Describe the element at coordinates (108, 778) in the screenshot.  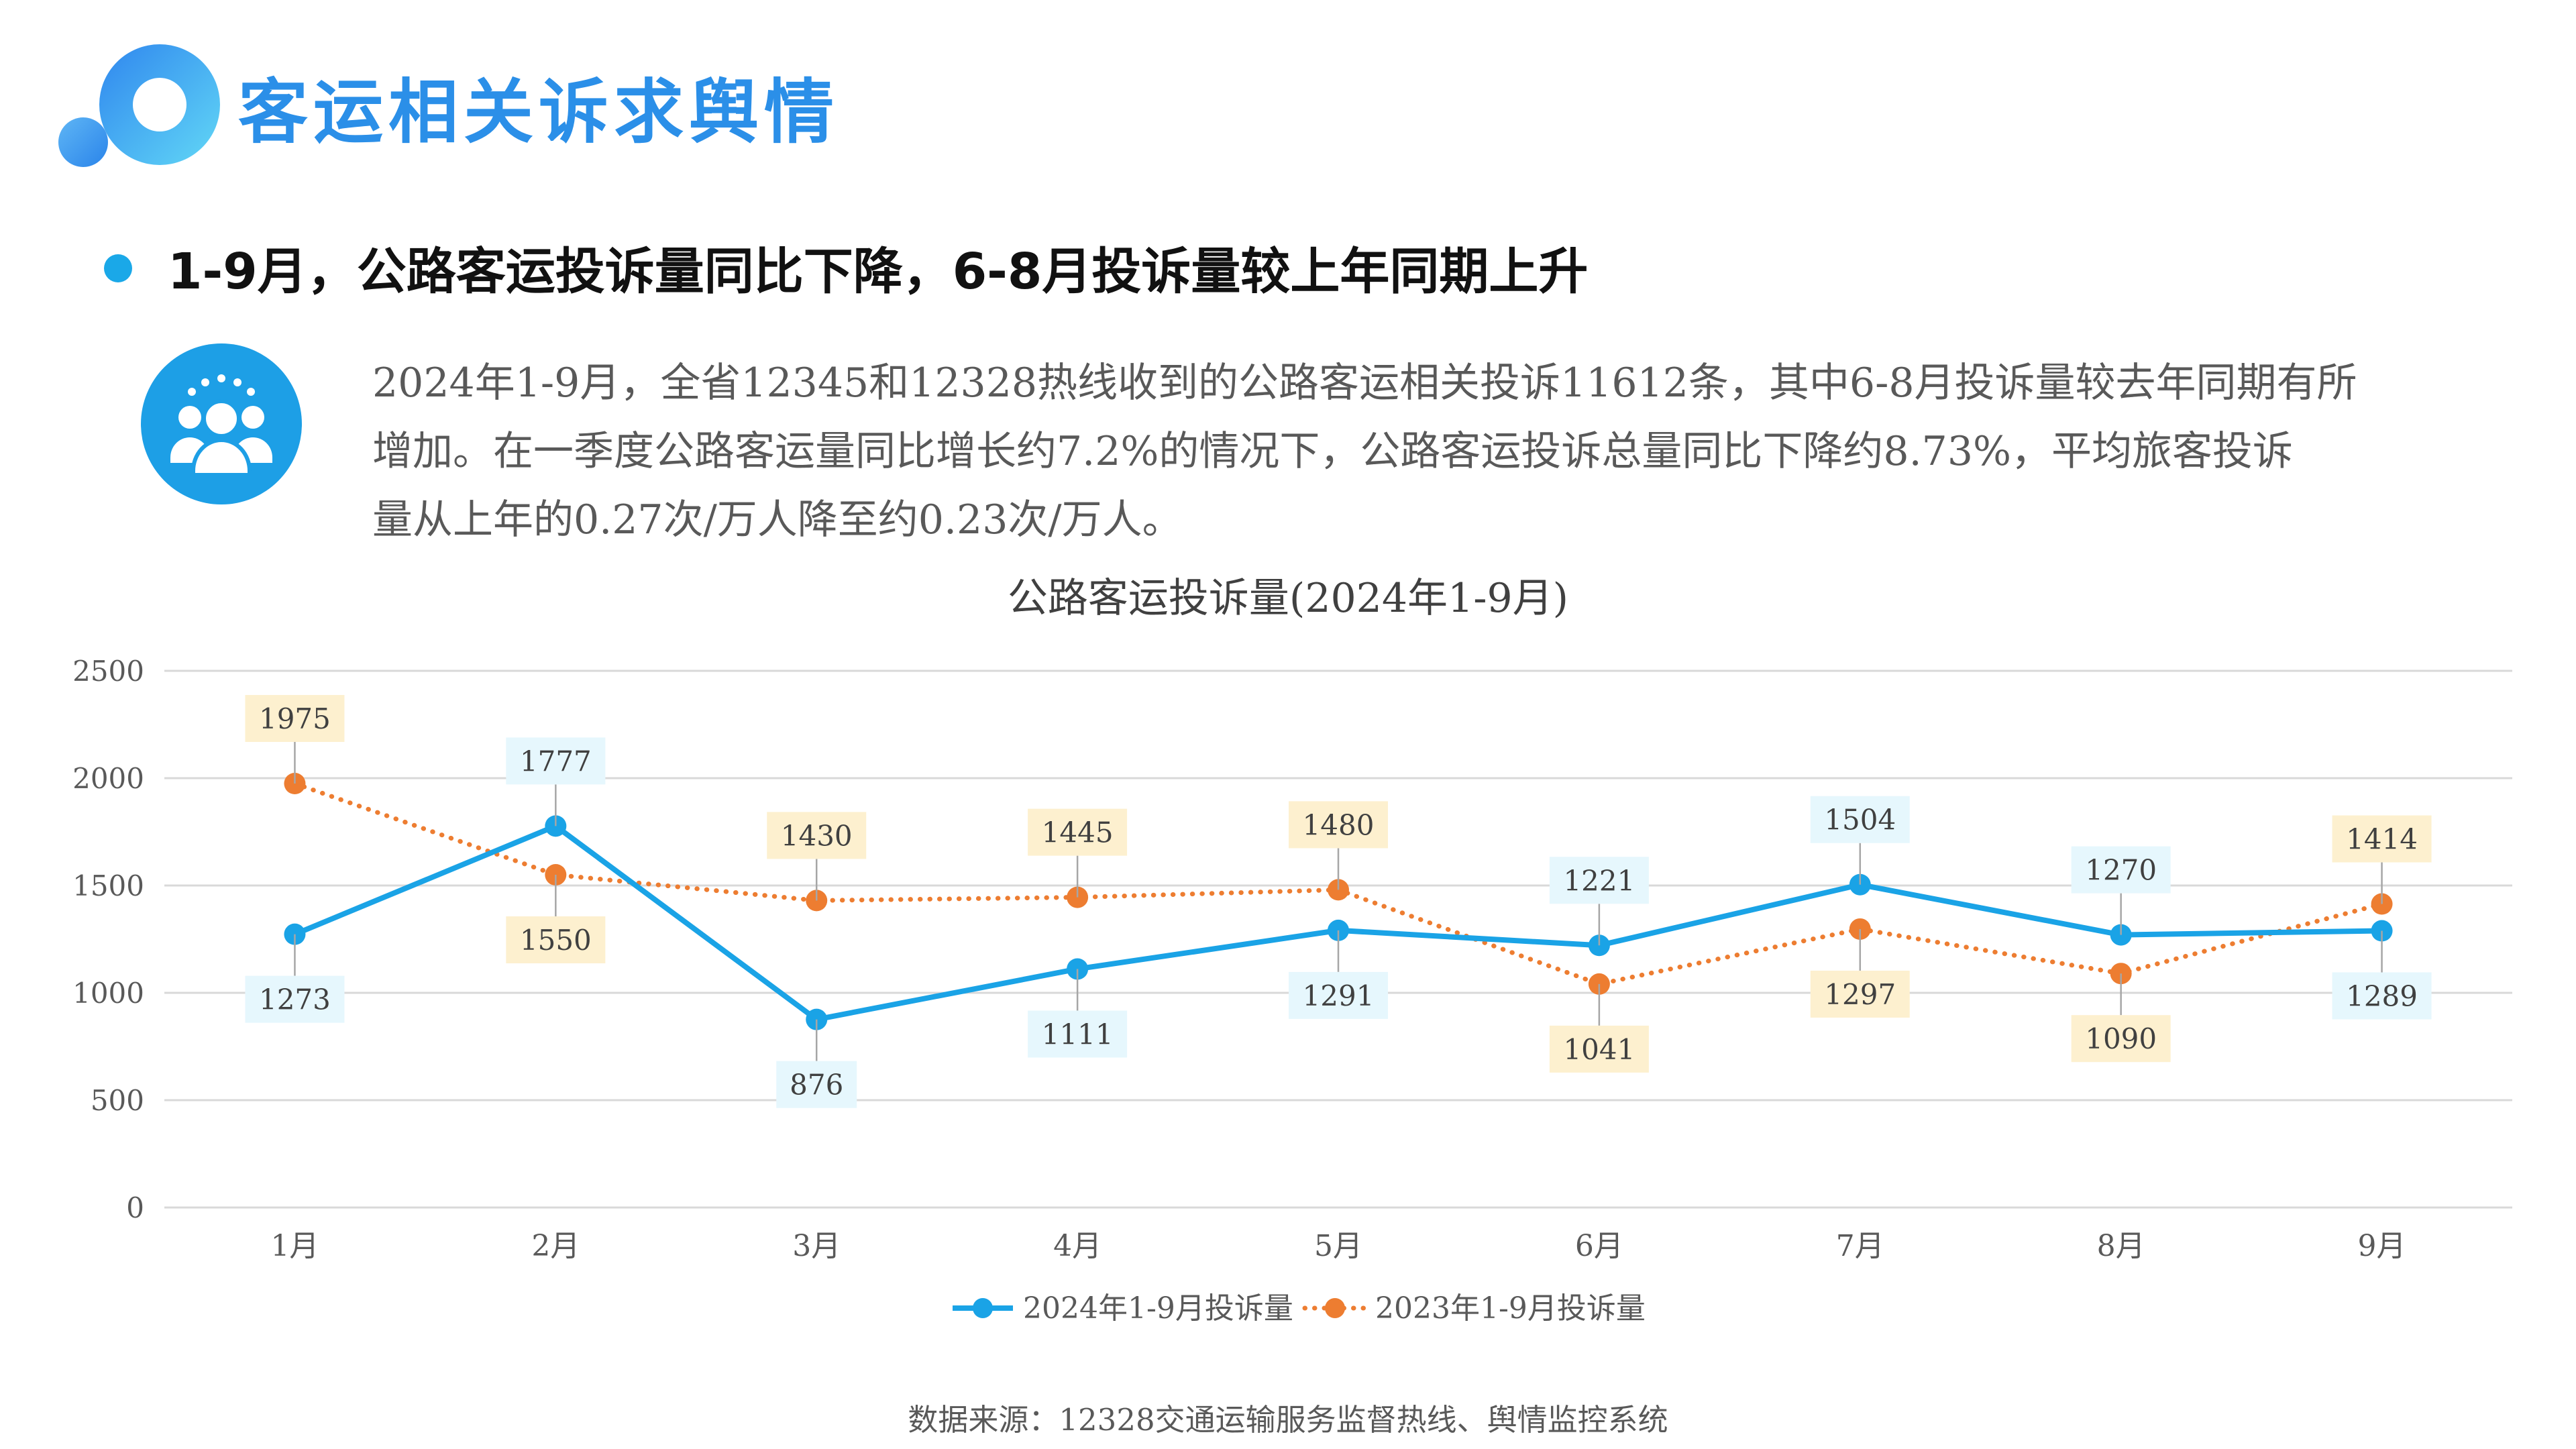
I see `y-tick-label: 2000` at that location.